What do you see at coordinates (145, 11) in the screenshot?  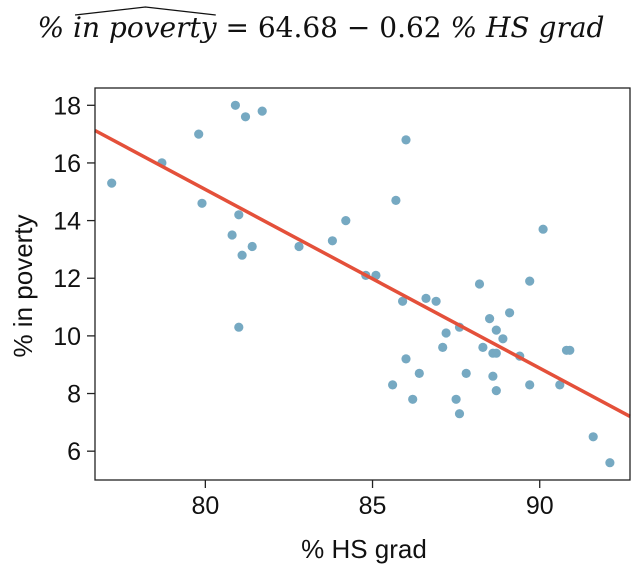 I see `hat-accent` at bounding box center [145, 11].